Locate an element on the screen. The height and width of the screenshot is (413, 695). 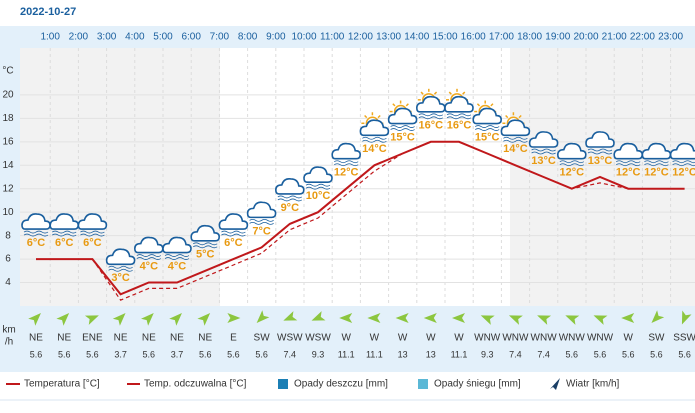
legend-label: Temp. odczuwalna [°C] is located at coordinates (195, 384).